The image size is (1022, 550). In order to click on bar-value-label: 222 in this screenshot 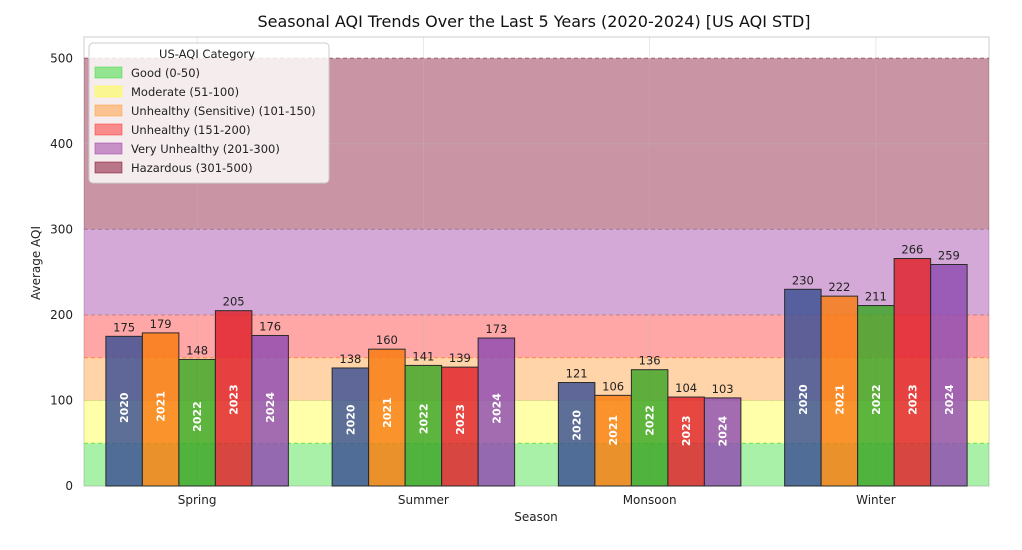, I will do `click(839, 287)`.